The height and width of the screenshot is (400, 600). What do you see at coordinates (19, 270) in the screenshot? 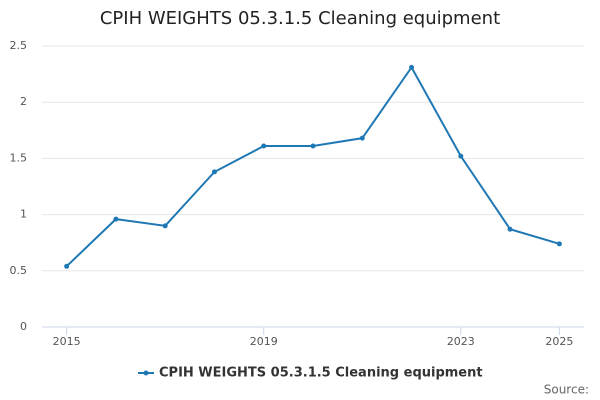
I see `y-tick-label: 0.5` at bounding box center [19, 270].